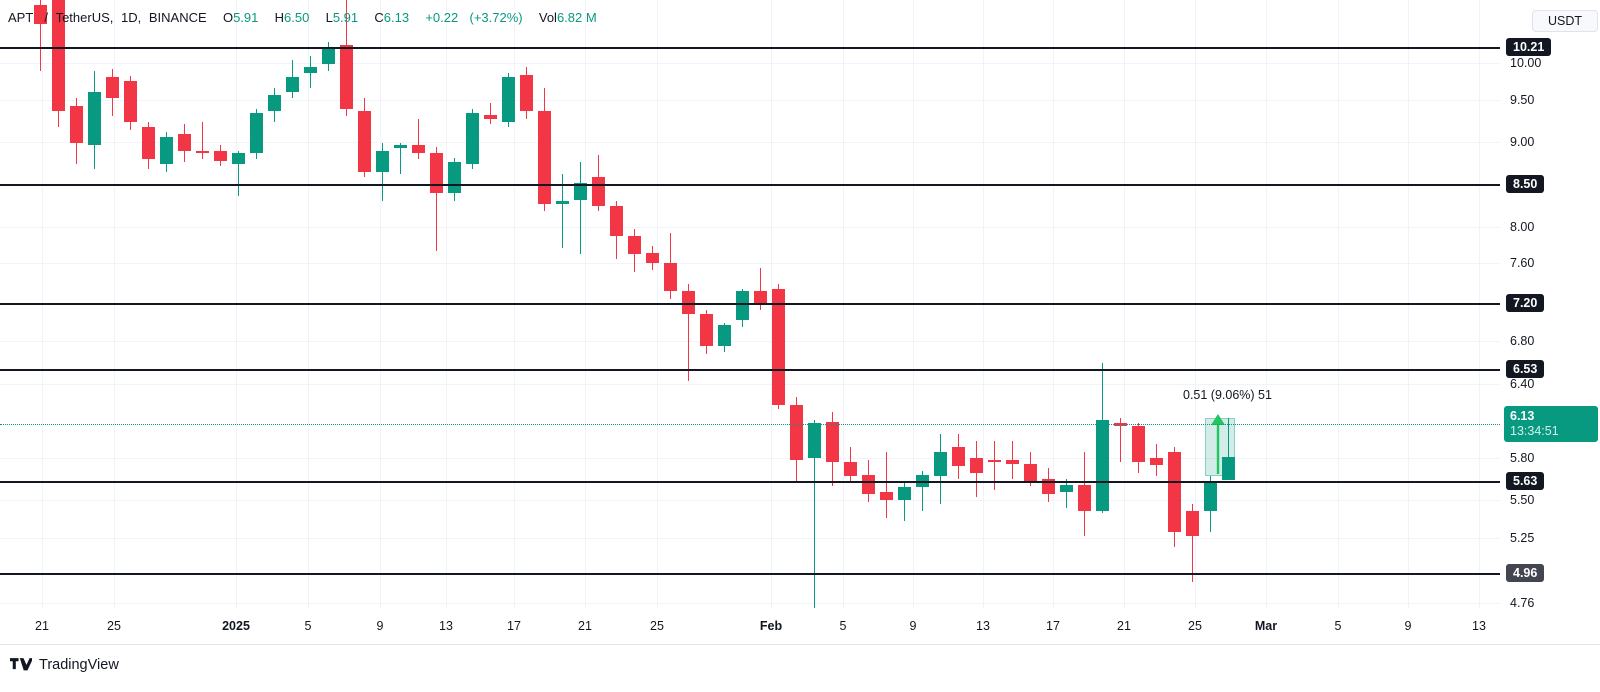 Image resolution: width=1600 pixels, height=692 pixels. Describe the element at coordinates (1565, 21) in the screenshot. I see `currency-badge: USDT` at that location.